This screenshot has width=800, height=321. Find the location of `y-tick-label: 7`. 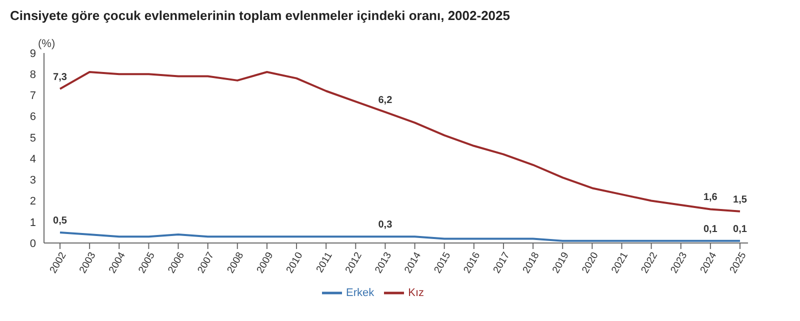

y-tick-label: 7 is located at coordinates (33, 96).